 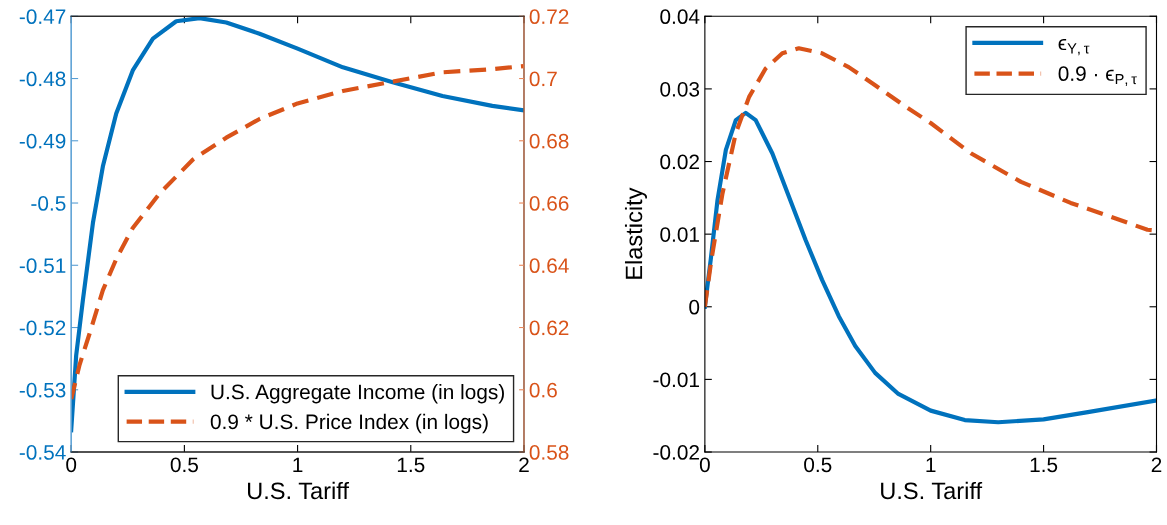 What do you see at coordinates (676, 452) in the screenshot?
I see `y-tick-label: -0.02` at bounding box center [676, 452].